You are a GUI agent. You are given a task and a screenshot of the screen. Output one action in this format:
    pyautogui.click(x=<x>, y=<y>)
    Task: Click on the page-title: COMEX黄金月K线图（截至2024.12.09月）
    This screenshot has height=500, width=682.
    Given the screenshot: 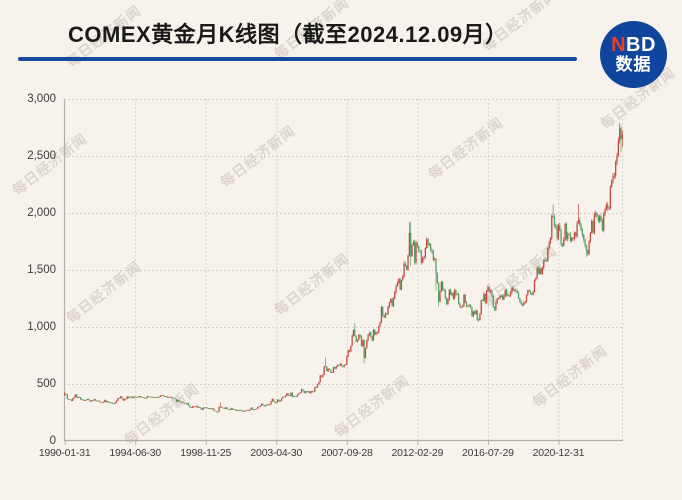 What is the action you would take?
    pyautogui.click(x=288, y=34)
    